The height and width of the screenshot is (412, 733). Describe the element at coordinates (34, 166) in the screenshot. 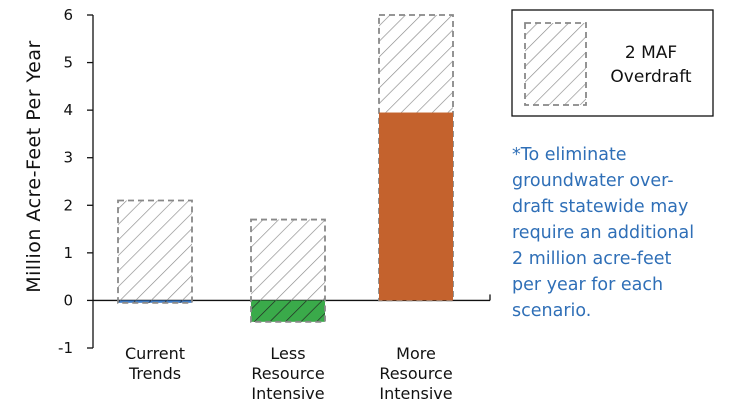

I see `y-axis-title: Million Acre-Feet Per Year` at that location.